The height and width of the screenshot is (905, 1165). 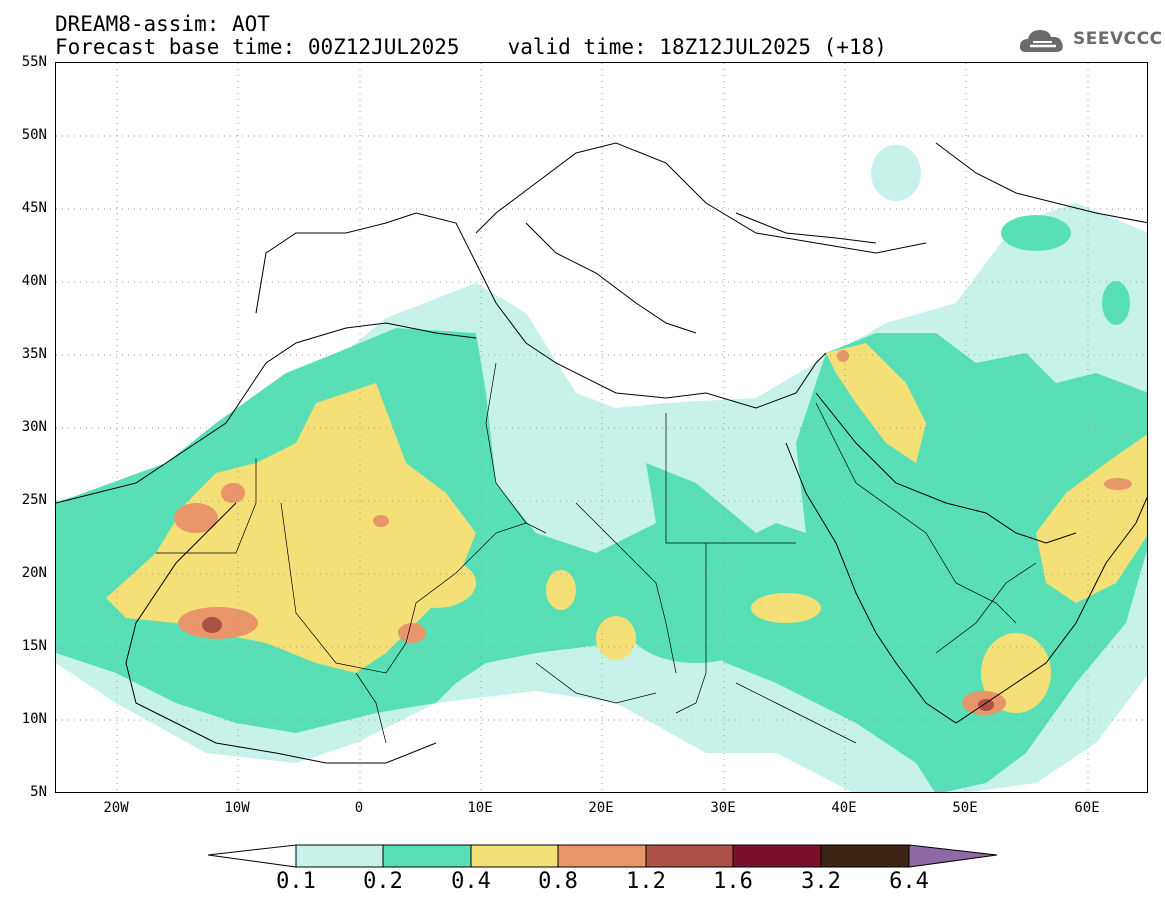 What do you see at coordinates (34, 208) in the screenshot?
I see `lat-label: 45N` at bounding box center [34, 208].